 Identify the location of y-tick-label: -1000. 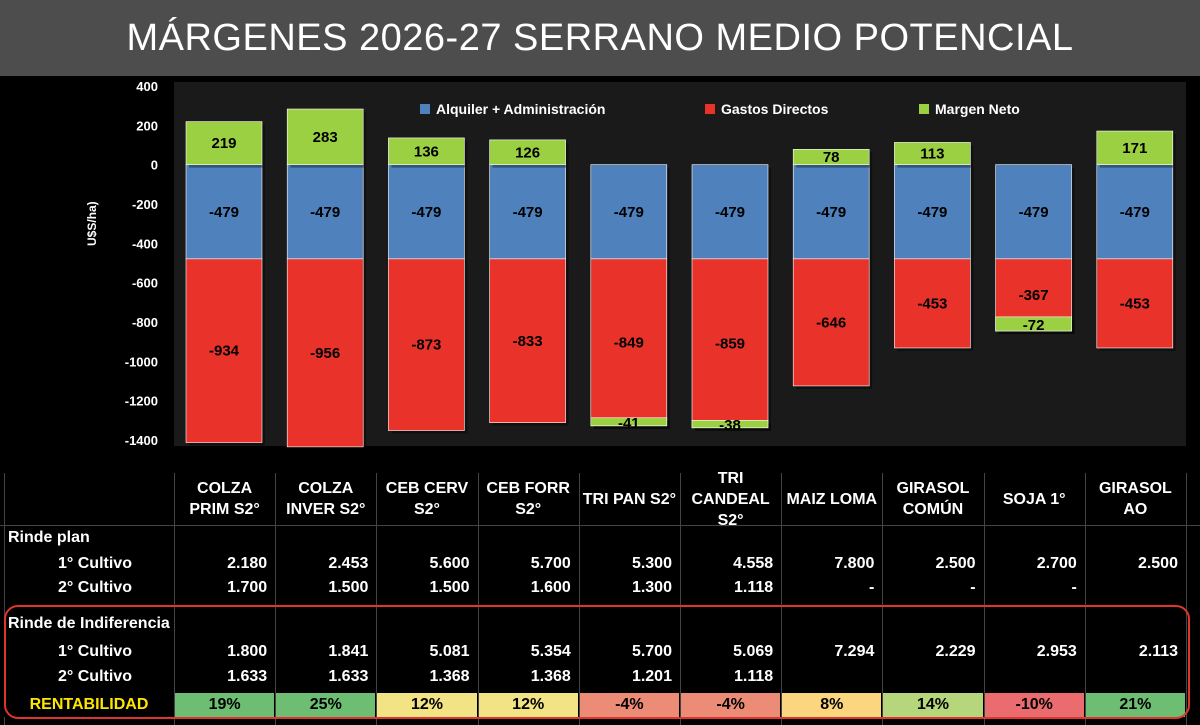
(141, 361).